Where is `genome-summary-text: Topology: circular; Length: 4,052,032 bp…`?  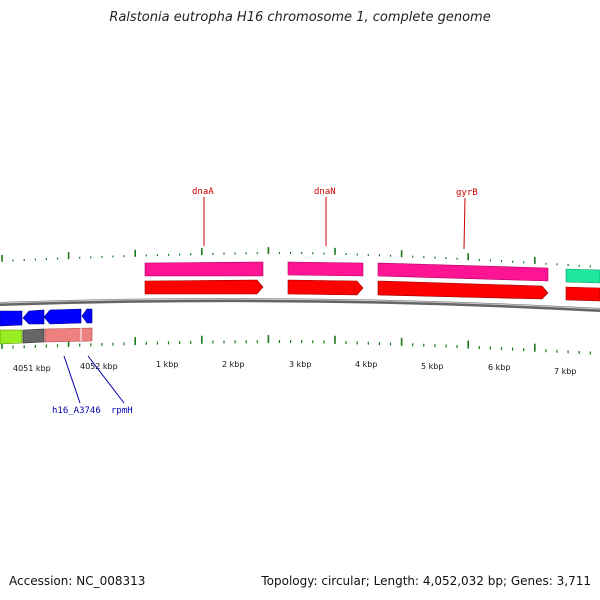 genome-summary-text: Topology: circular; Length: 4,052,032 bp… is located at coordinates (426, 581).